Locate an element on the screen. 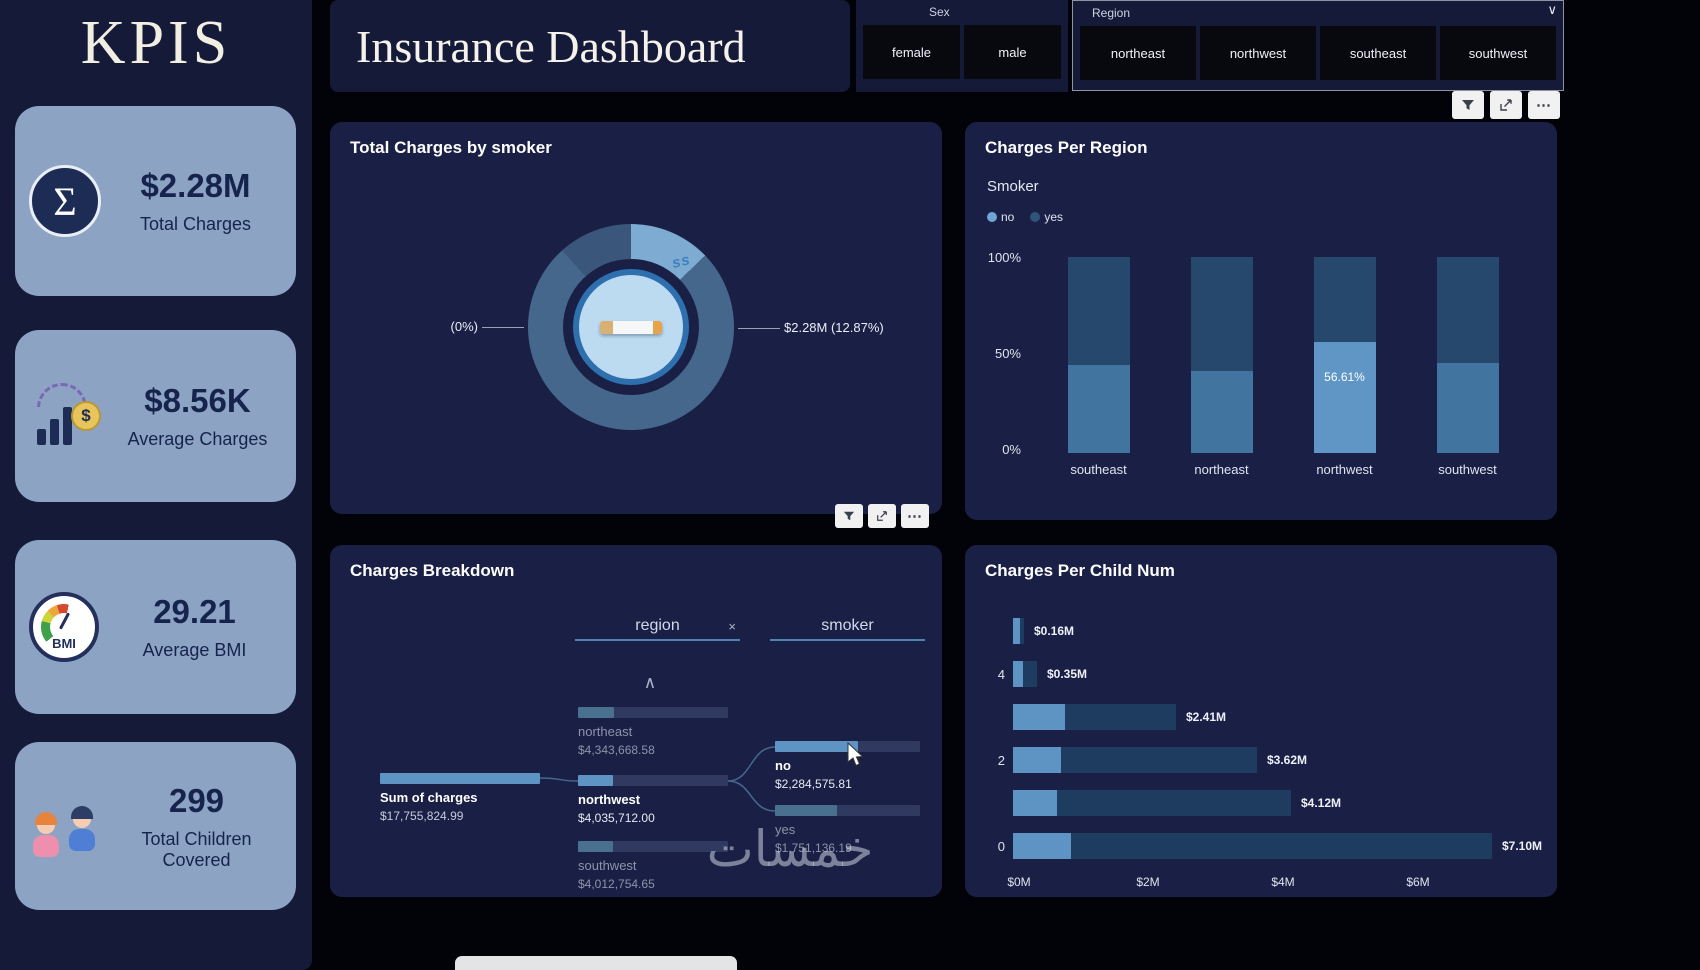  column-northeast is located at coordinates (1221, 355).